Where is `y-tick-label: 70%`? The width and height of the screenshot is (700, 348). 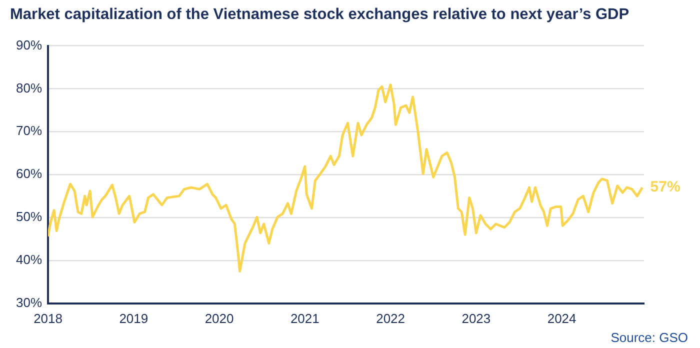 y-tick-label: 70% is located at coordinates (29, 130).